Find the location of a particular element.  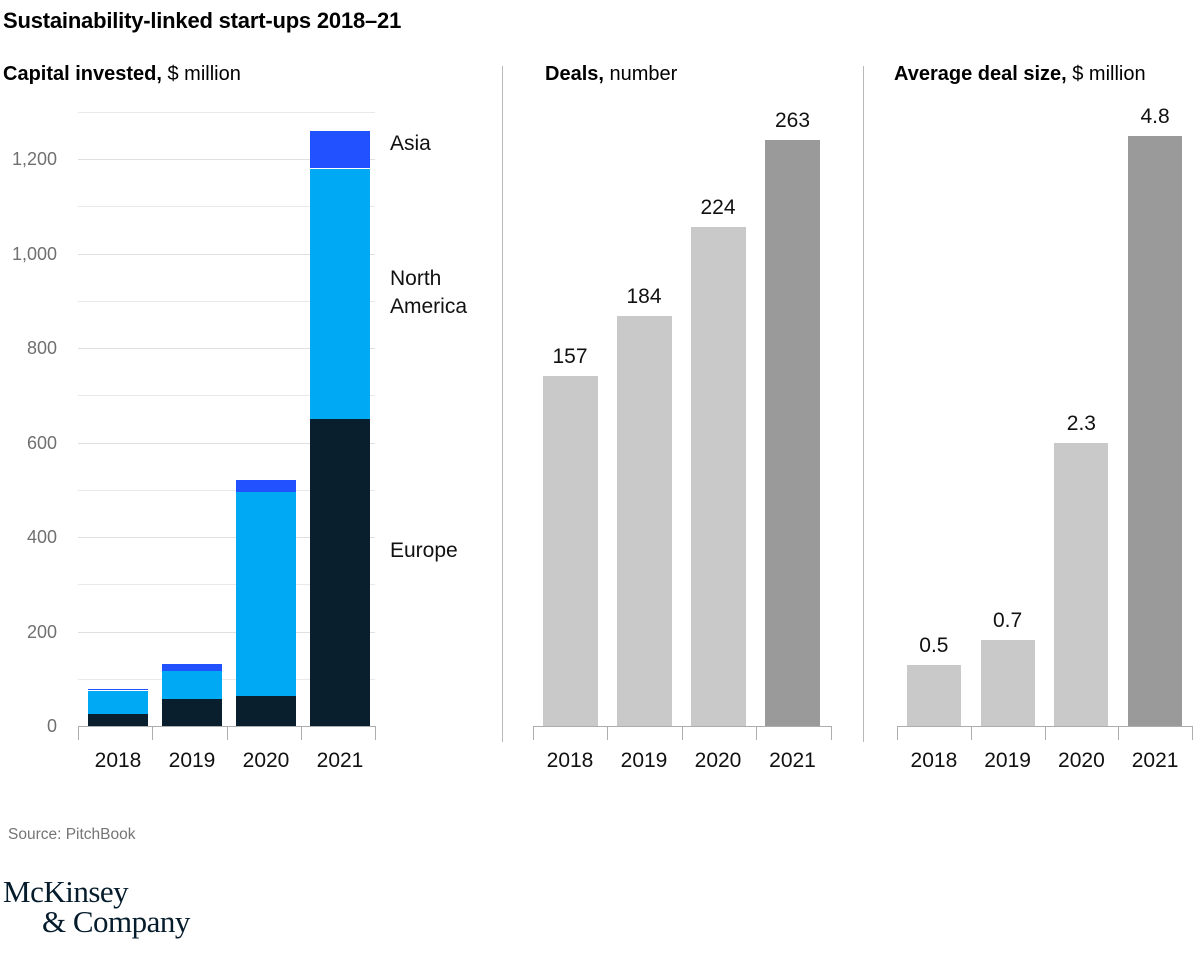

panel-header-average-deal-size-bold: Average deal size, is located at coordinates (980, 74).